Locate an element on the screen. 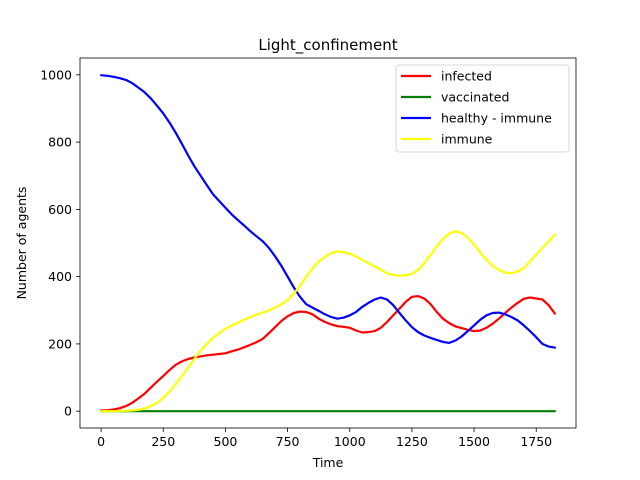  y-axis-ticks: 0 200 400 600 800 1000 is located at coordinates (60, 243).